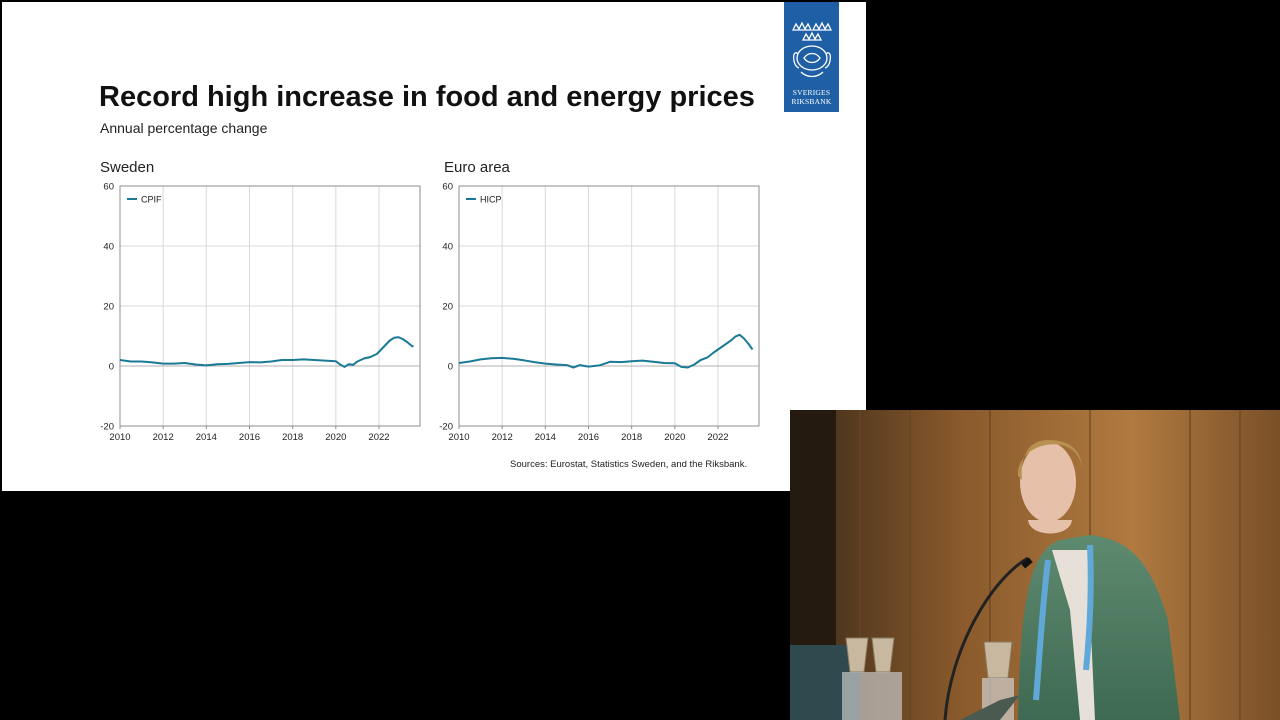 The image size is (1280, 720). Describe the element at coordinates (378, 437) in the screenshot. I see `sweden-x-tick-label: 2022` at that location.